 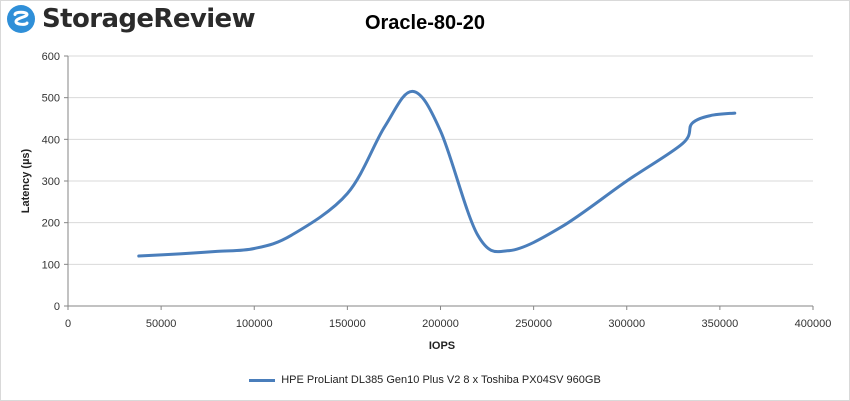 I want to click on x-tick-label: 200000, so click(x=440, y=324).